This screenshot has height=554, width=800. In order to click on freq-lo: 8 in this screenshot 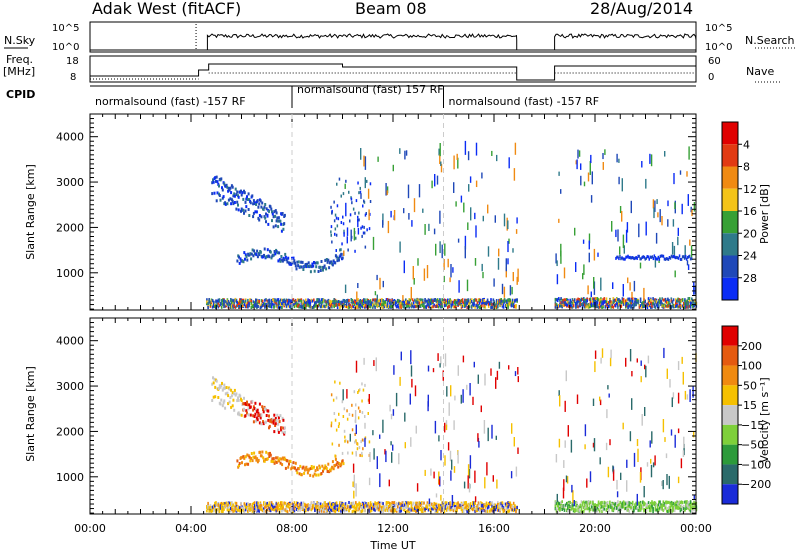, I will do `click(73, 77)`.